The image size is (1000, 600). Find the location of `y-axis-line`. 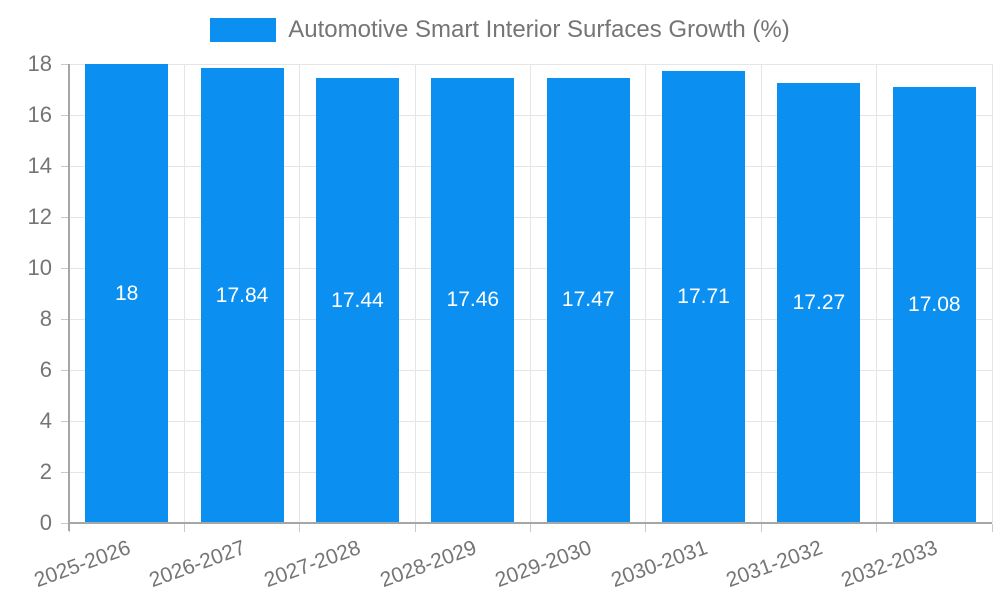

y-axis-line is located at coordinates (69, 297).